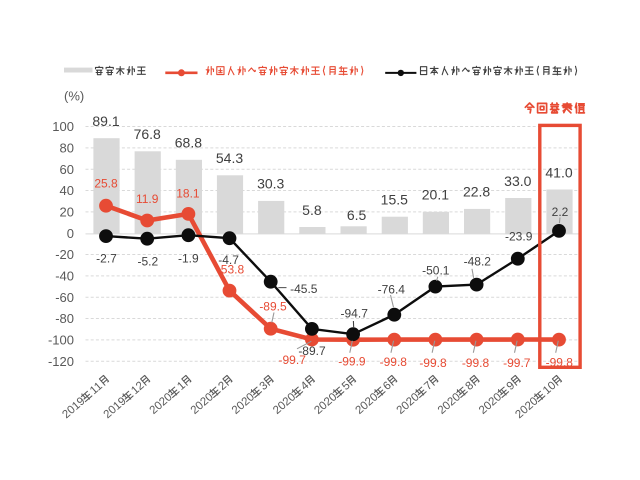  I want to click on svg-text: 6.5, so click(357, 215).